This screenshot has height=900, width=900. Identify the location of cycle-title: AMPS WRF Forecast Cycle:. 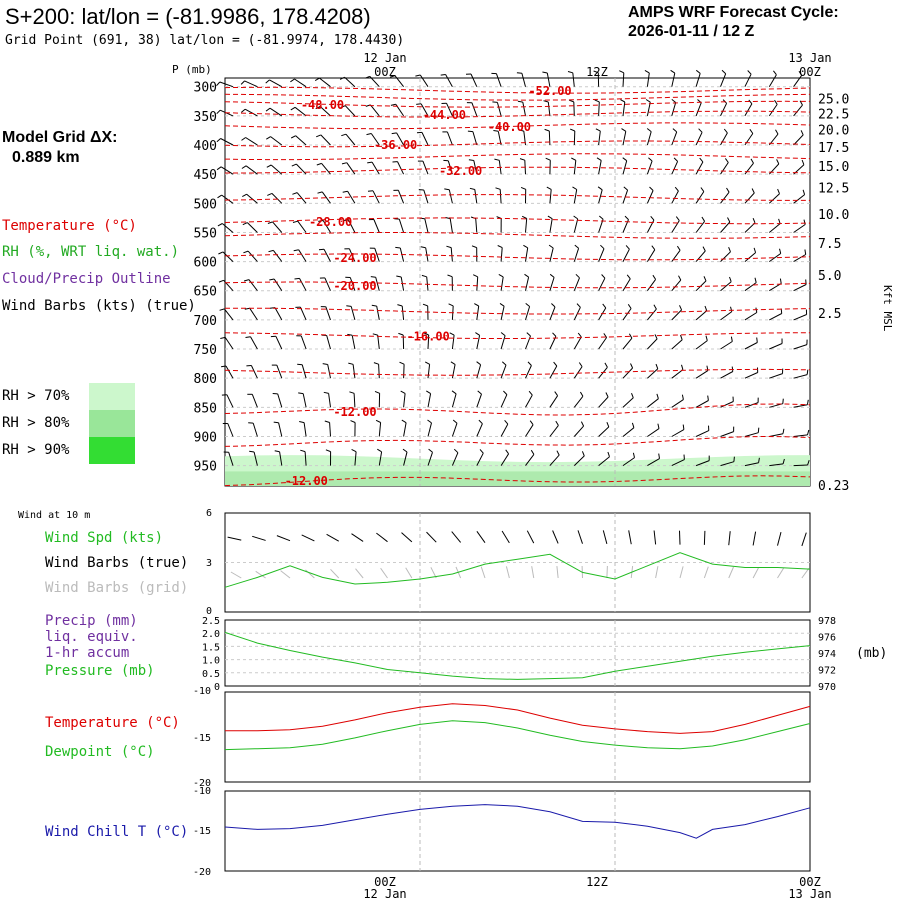
(733, 12).